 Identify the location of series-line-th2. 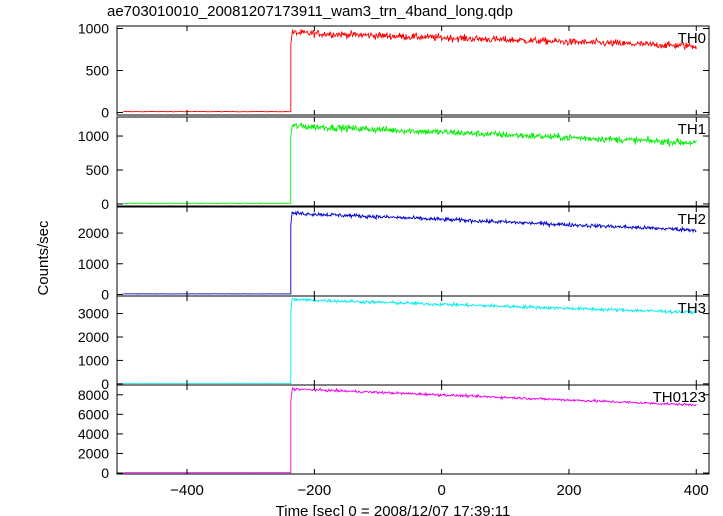
(410, 252).